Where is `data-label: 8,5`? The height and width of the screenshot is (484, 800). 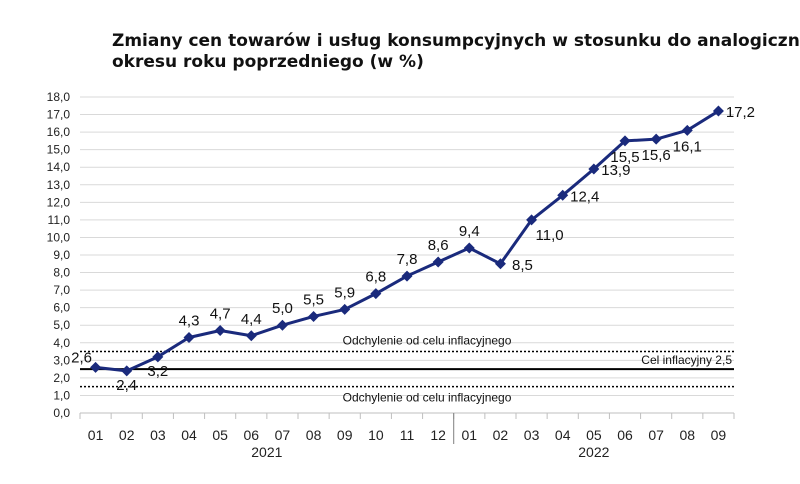 data-label: 8,5 is located at coordinates (522, 265).